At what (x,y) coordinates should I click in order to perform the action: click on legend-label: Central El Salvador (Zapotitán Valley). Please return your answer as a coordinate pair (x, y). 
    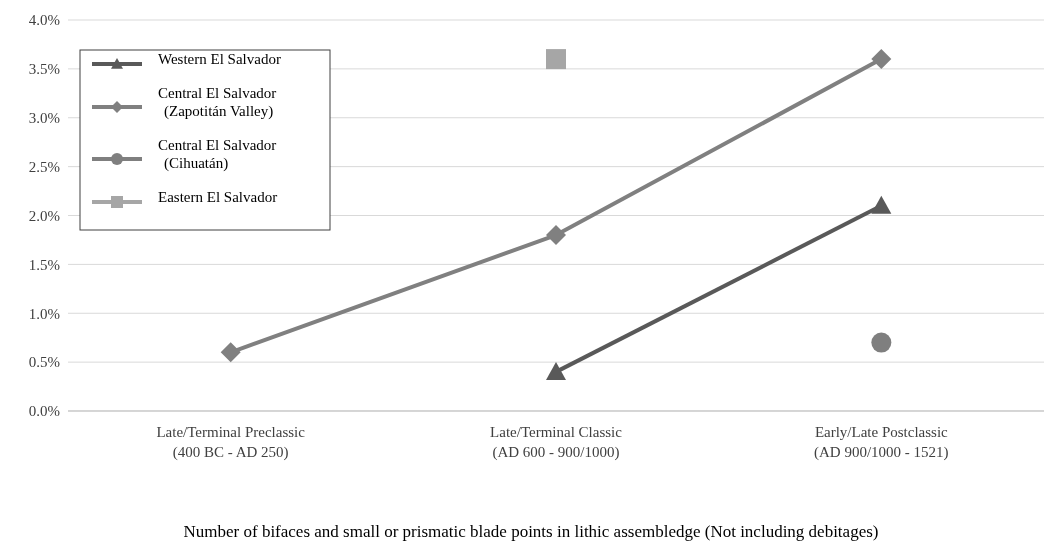
    Looking at the image, I should click on (217, 102).